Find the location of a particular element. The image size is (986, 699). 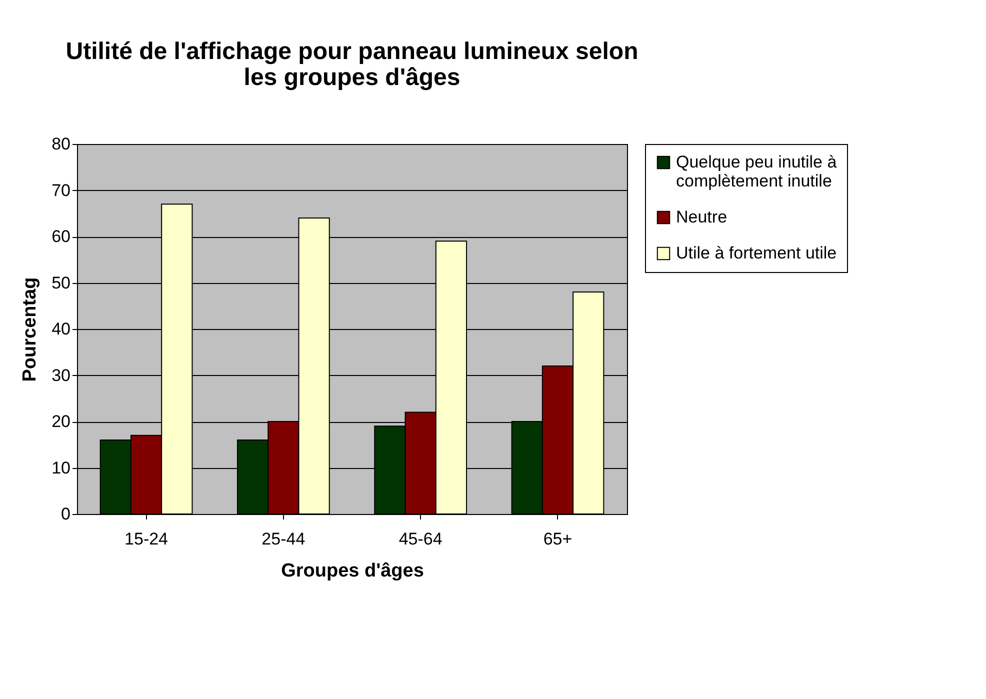

x-tick-label: 25-44 is located at coordinates (284, 539).